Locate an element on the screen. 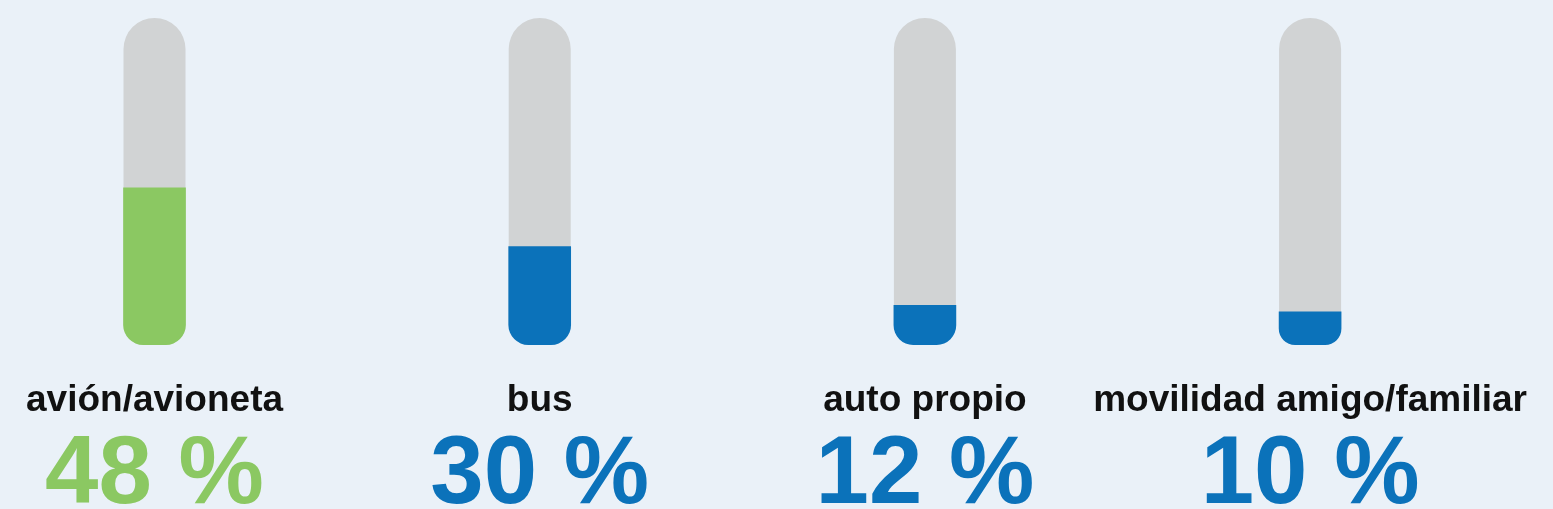  x-tick-label: bus is located at coordinates (539, 398).